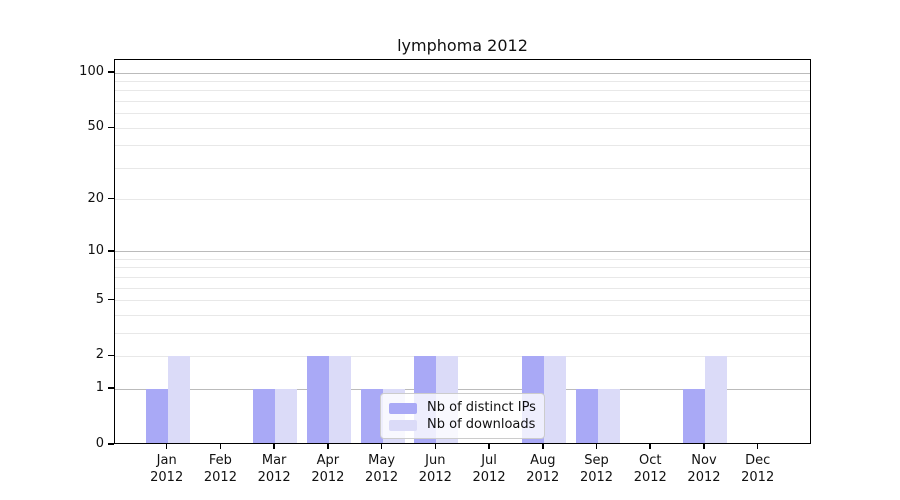 The image size is (900, 500). Describe the element at coordinates (91, 72) in the screenshot. I see `y-tick-label-100: 100` at that location.